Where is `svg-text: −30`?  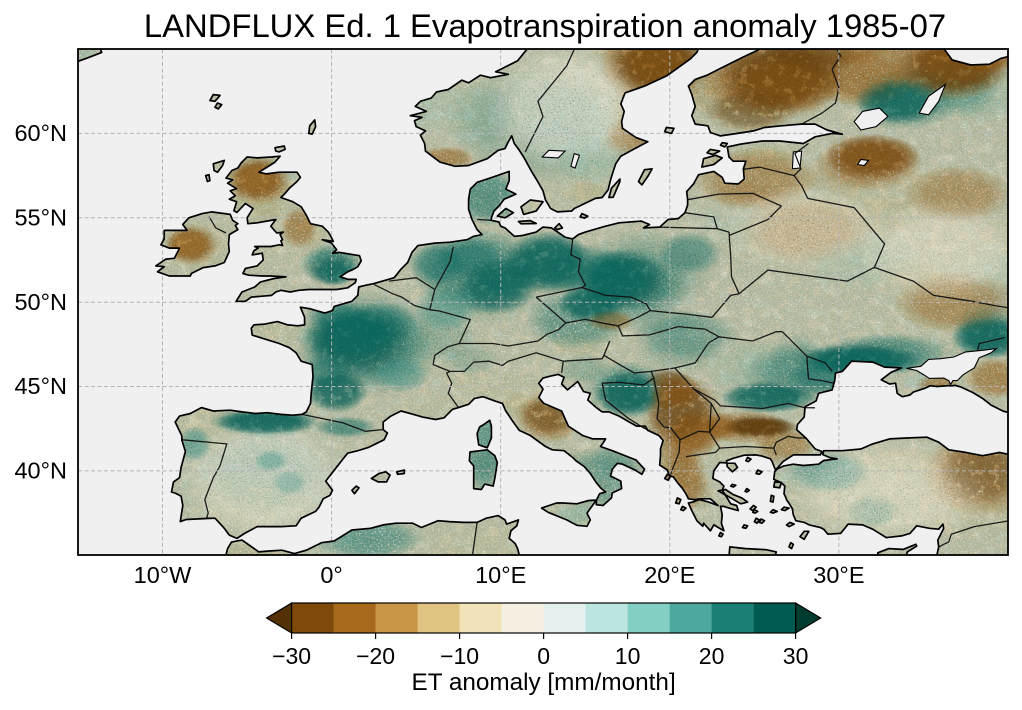 svg-text: −30 is located at coordinates (291, 656).